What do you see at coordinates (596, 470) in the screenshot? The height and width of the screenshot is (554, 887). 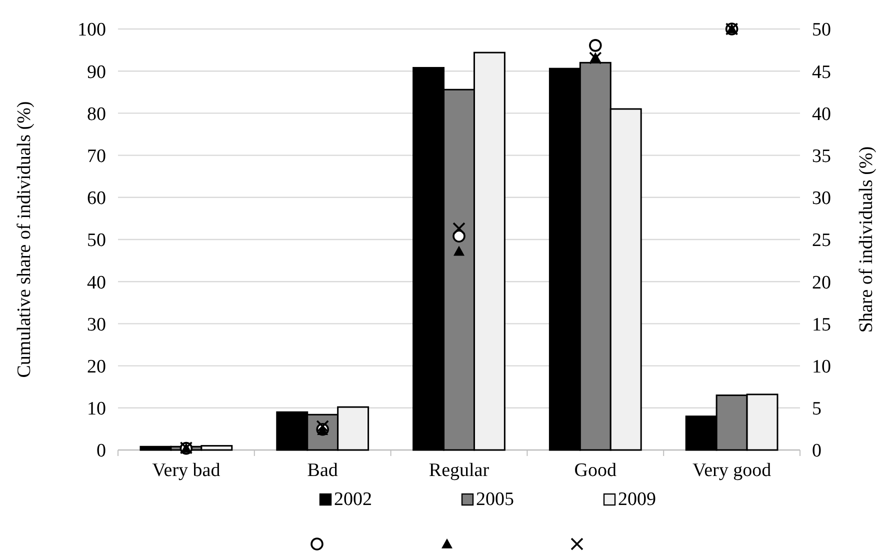 I see `x-tick-label: Good` at bounding box center [596, 470].